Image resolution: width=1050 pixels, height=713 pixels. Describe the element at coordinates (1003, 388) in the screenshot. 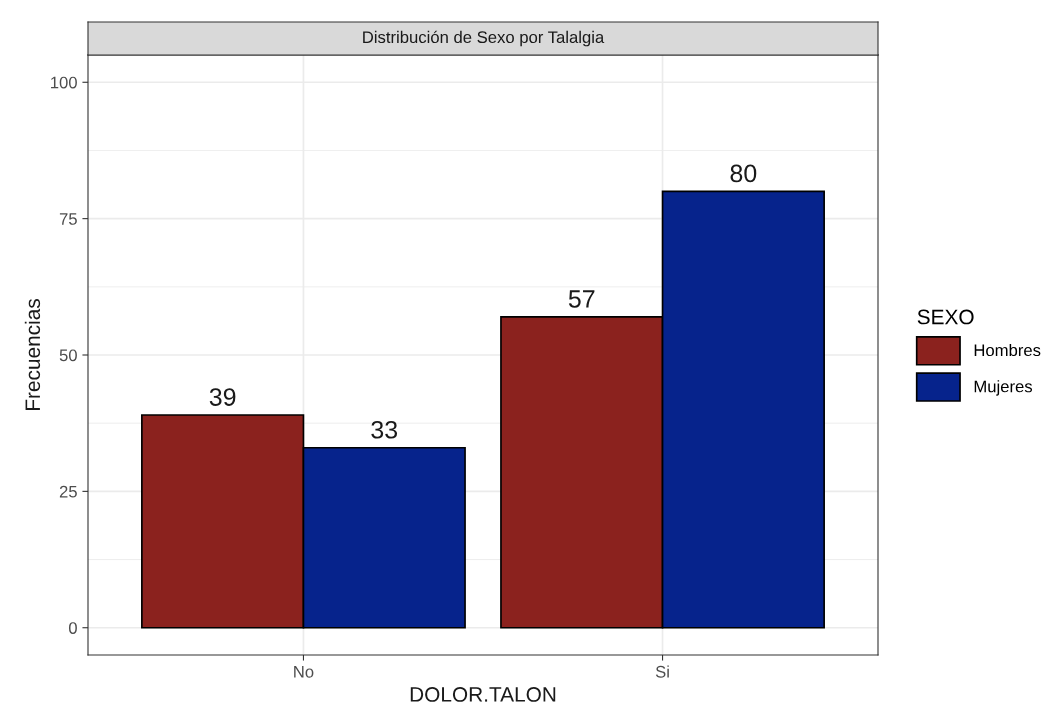

I see `legend-label: Mujeres` at that location.